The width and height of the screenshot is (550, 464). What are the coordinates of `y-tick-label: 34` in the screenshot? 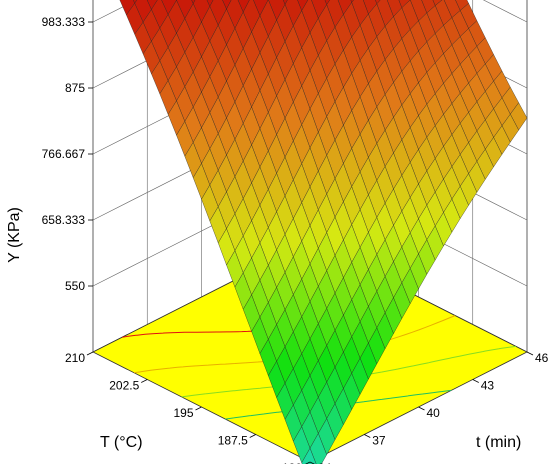 It's located at (325, 462).